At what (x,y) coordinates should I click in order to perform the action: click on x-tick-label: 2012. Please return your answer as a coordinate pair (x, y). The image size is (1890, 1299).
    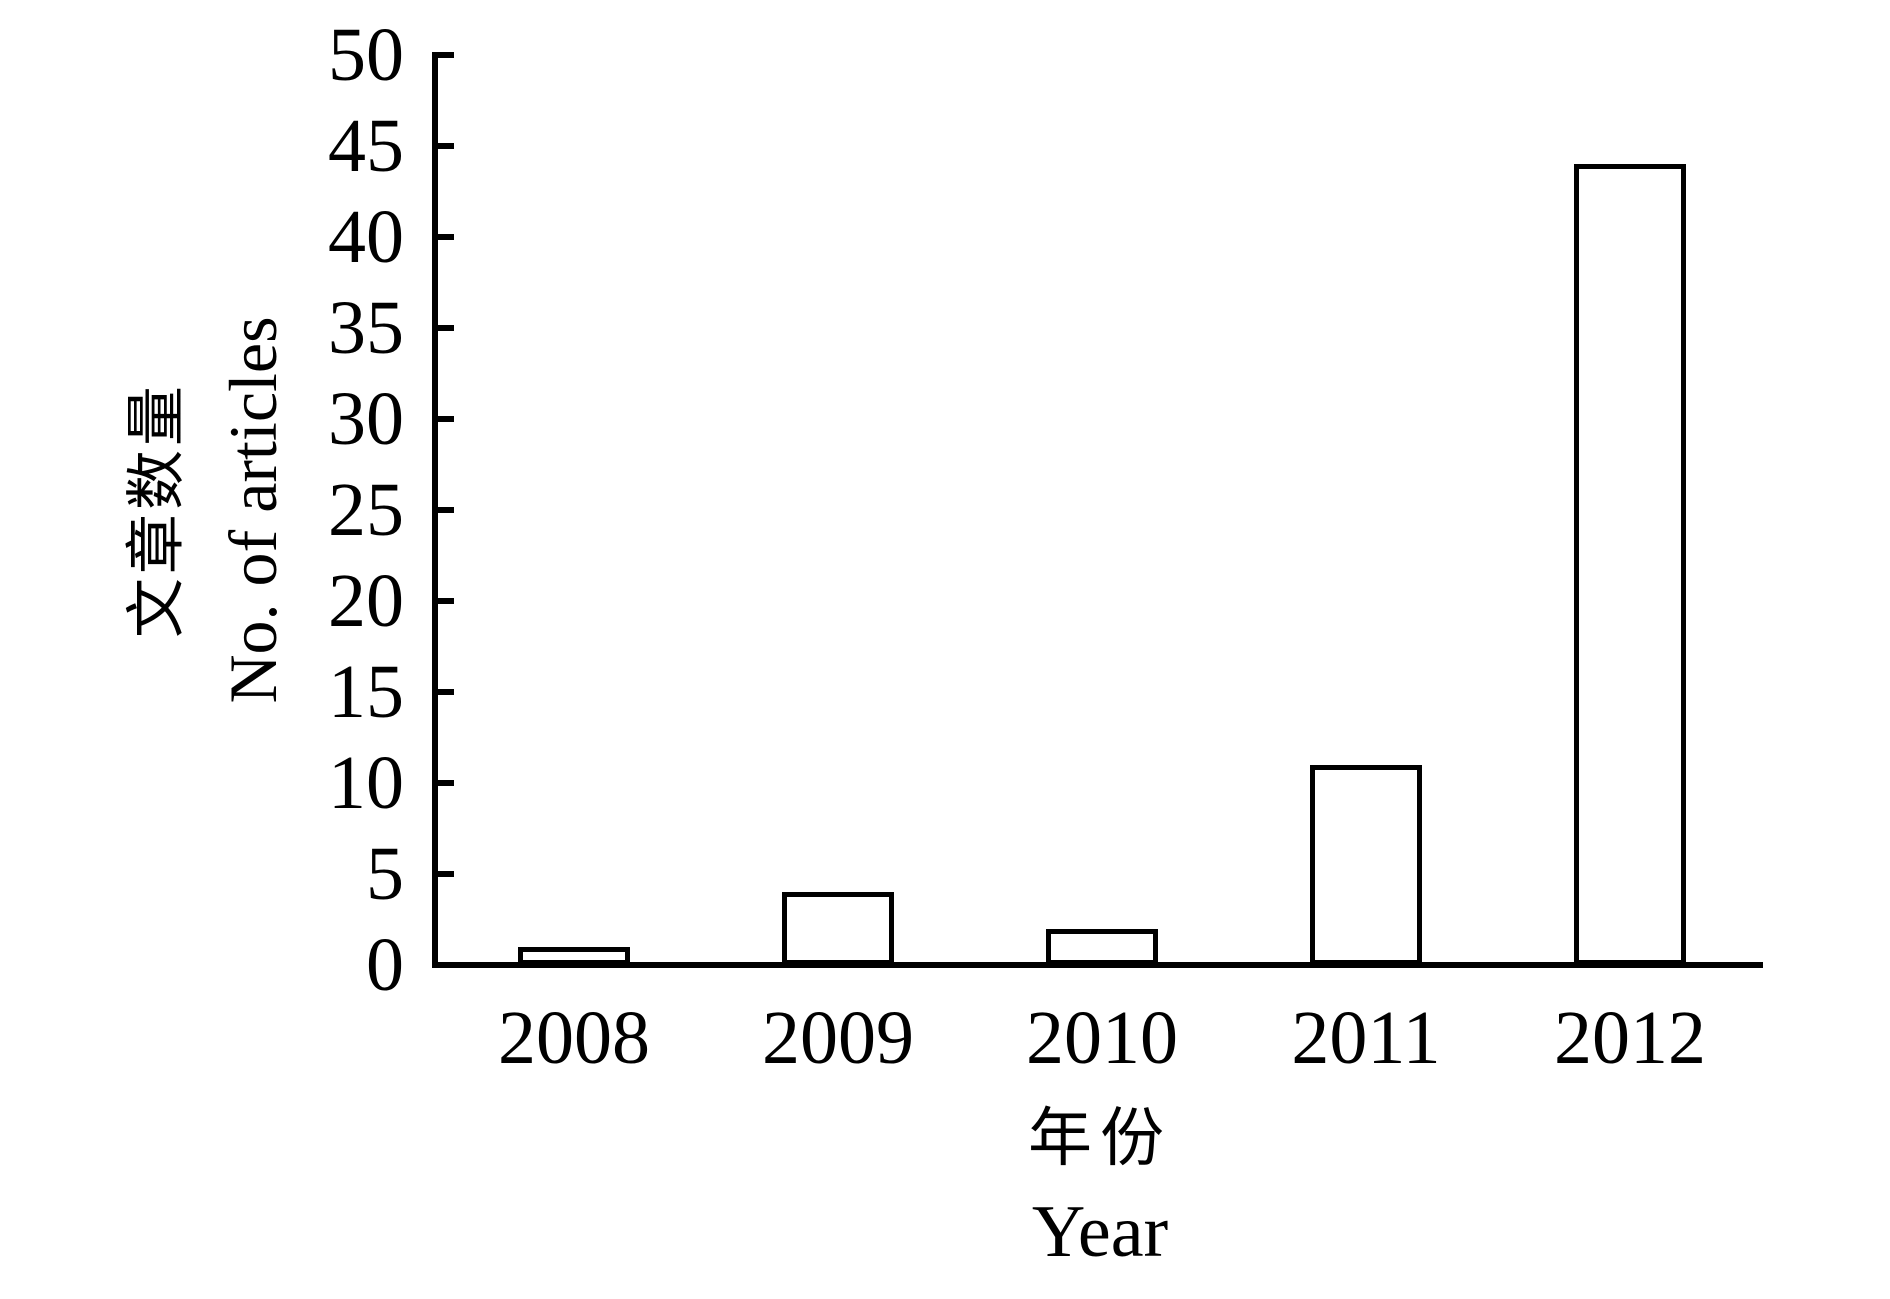
    Looking at the image, I should click on (1630, 1038).